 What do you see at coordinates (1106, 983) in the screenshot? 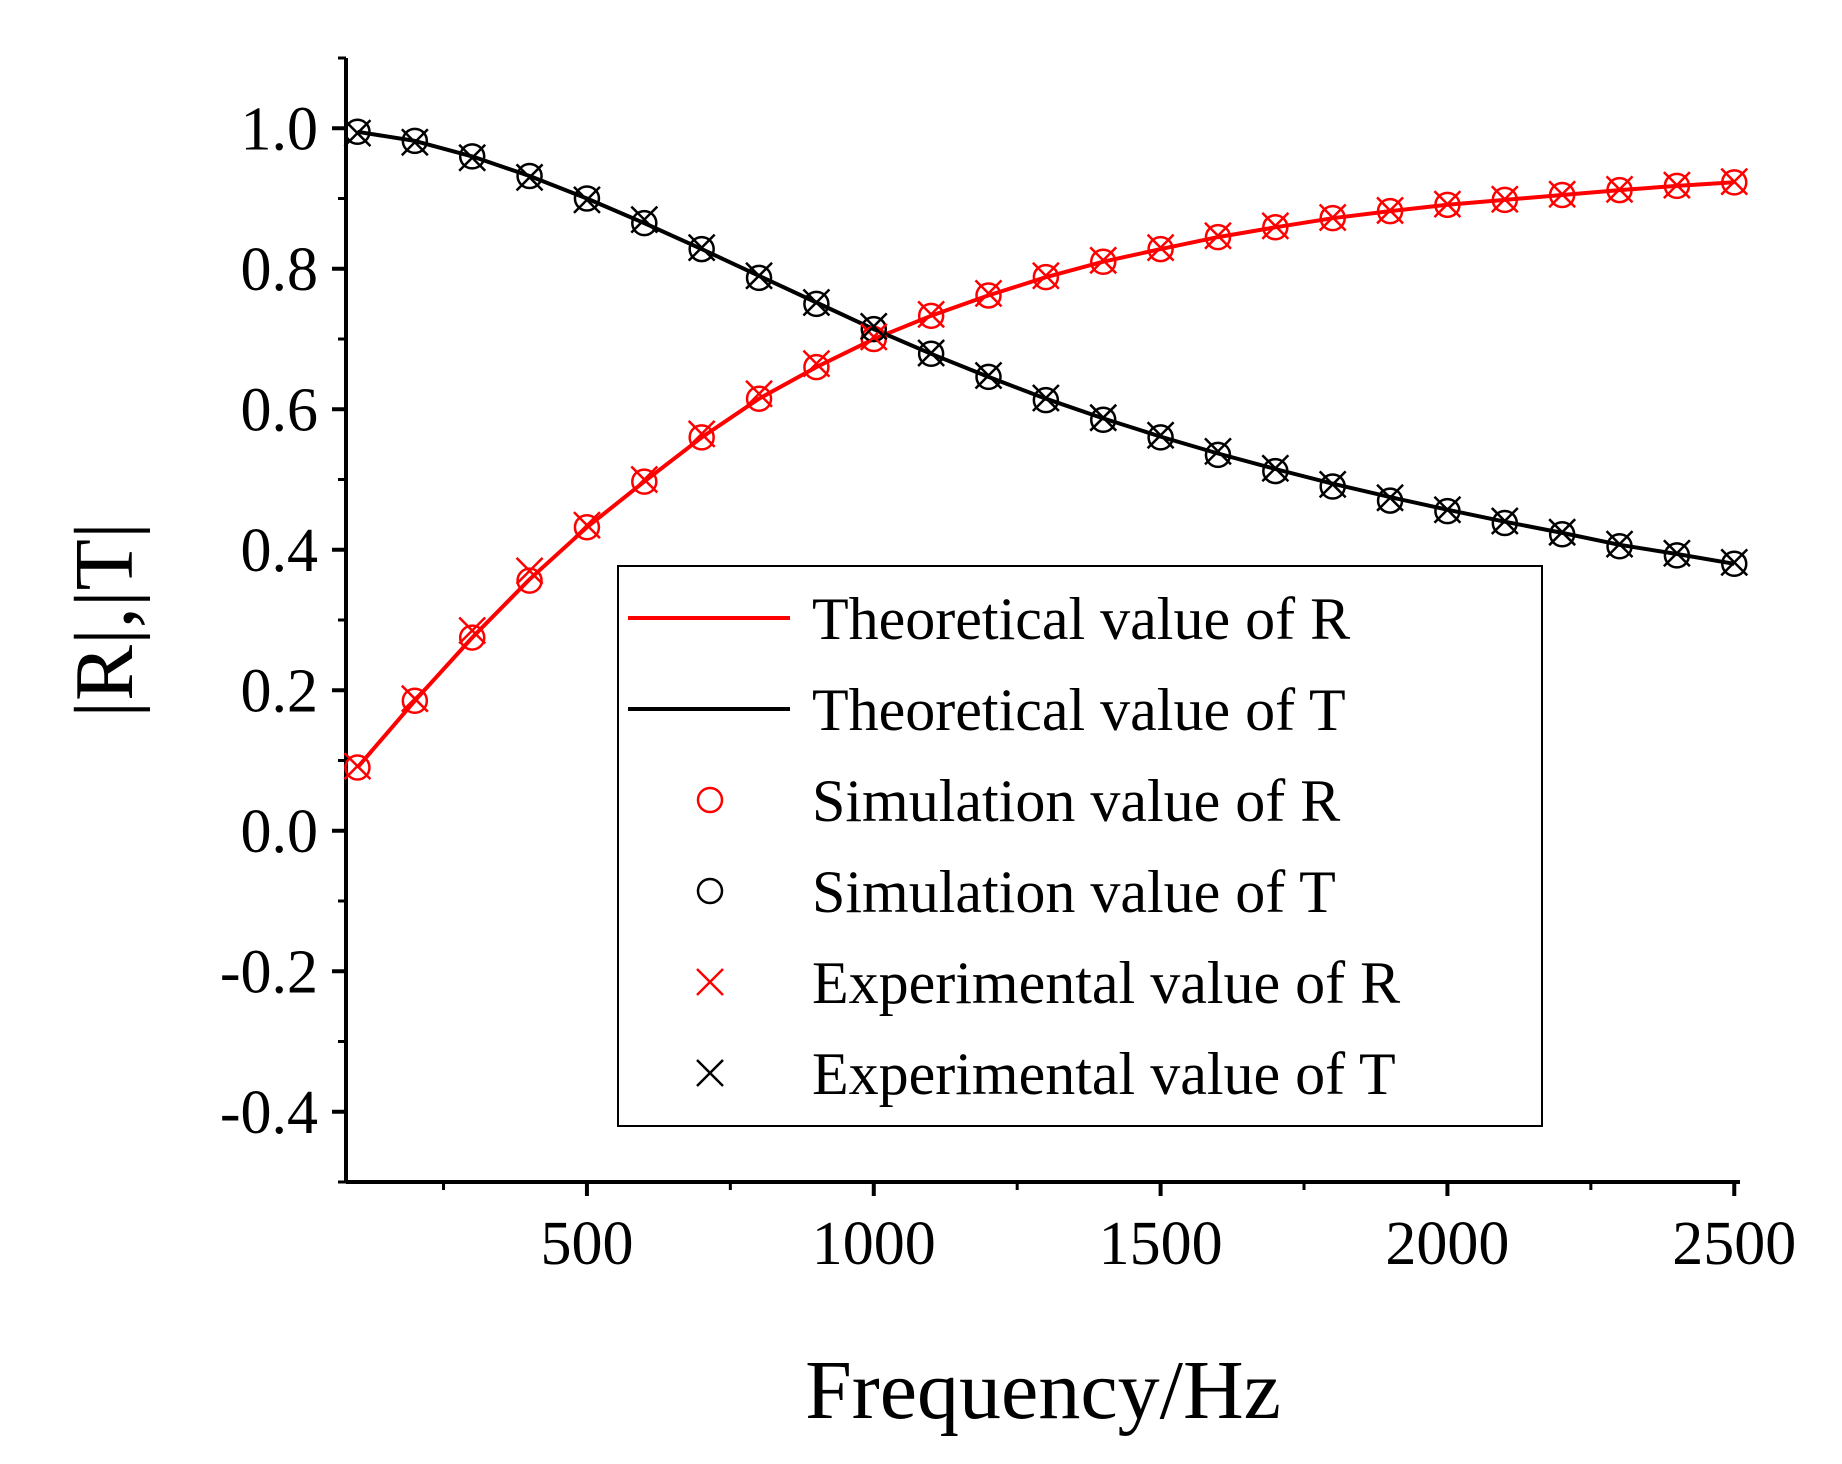
I see `legend-label: Experimental value of R` at bounding box center [1106, 983].